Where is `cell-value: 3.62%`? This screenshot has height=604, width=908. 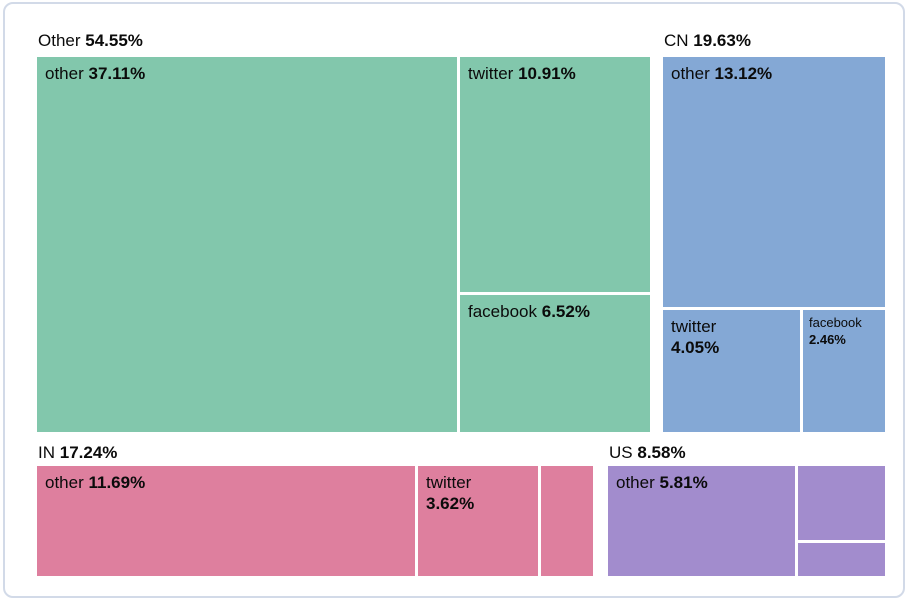 cell-value: 3.62% is located at coordinates (450, 503).